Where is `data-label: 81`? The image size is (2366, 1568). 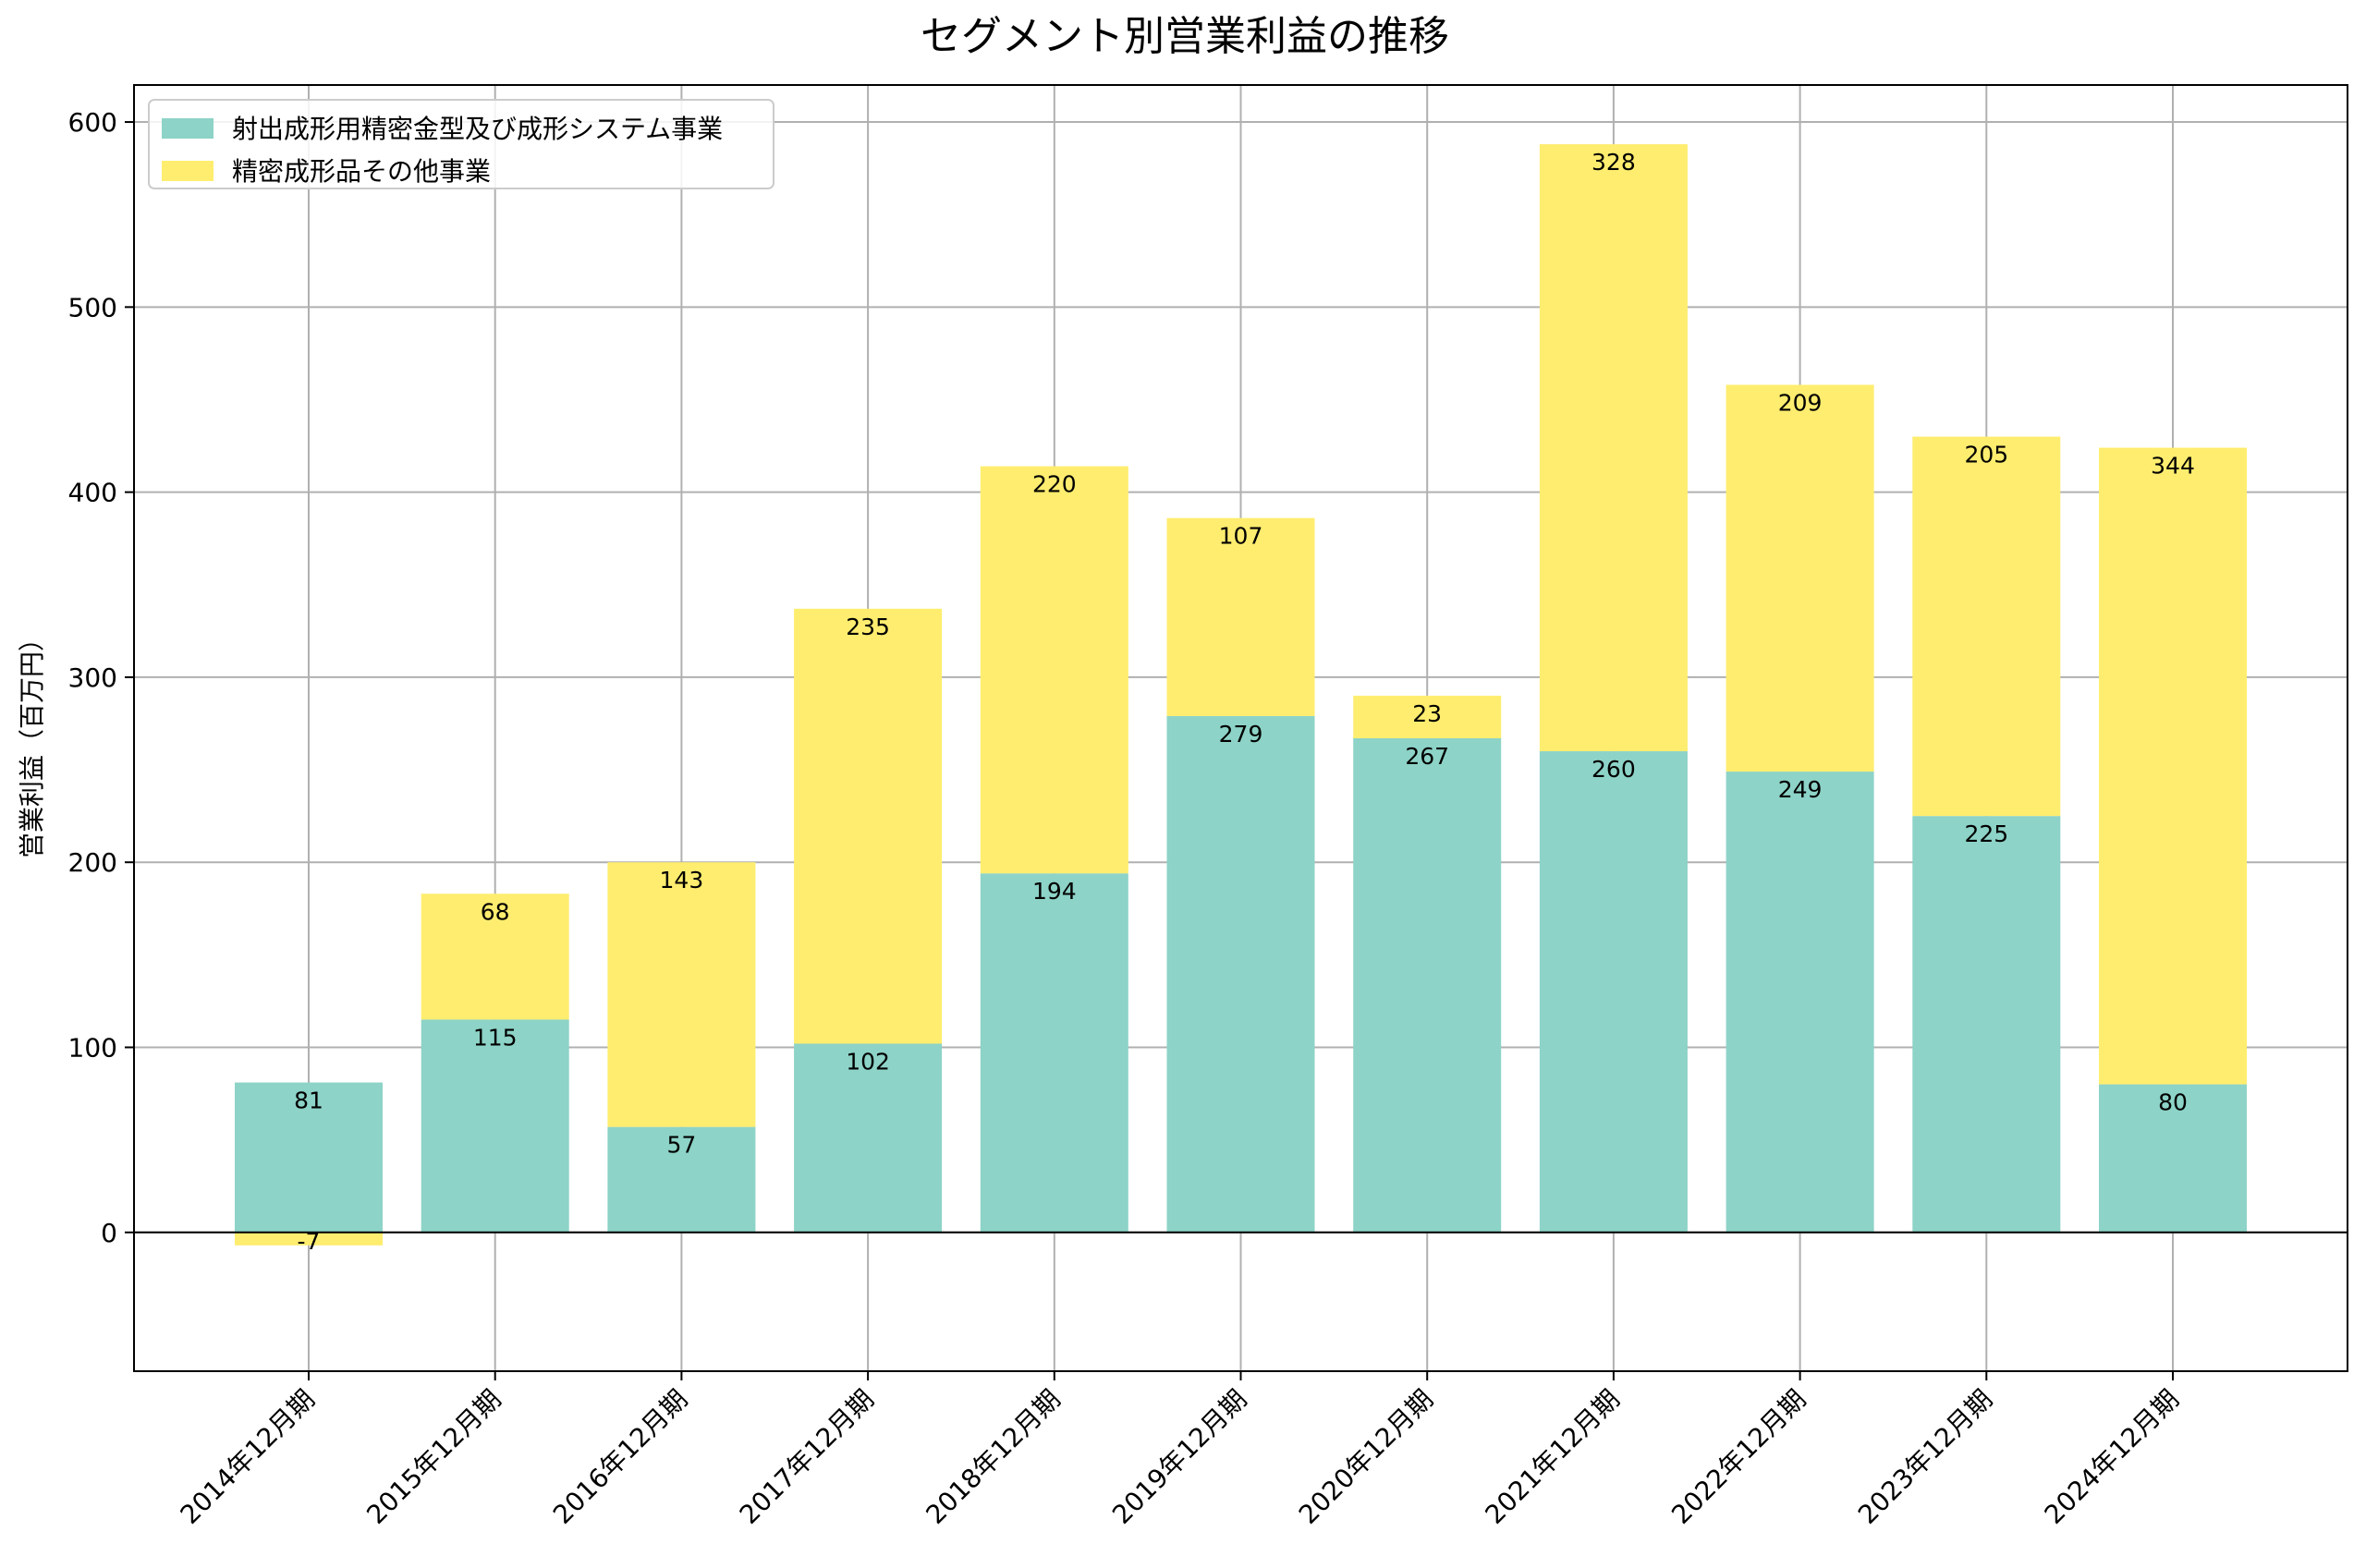 data-label: 81 is located at coordinates (308, 1101).